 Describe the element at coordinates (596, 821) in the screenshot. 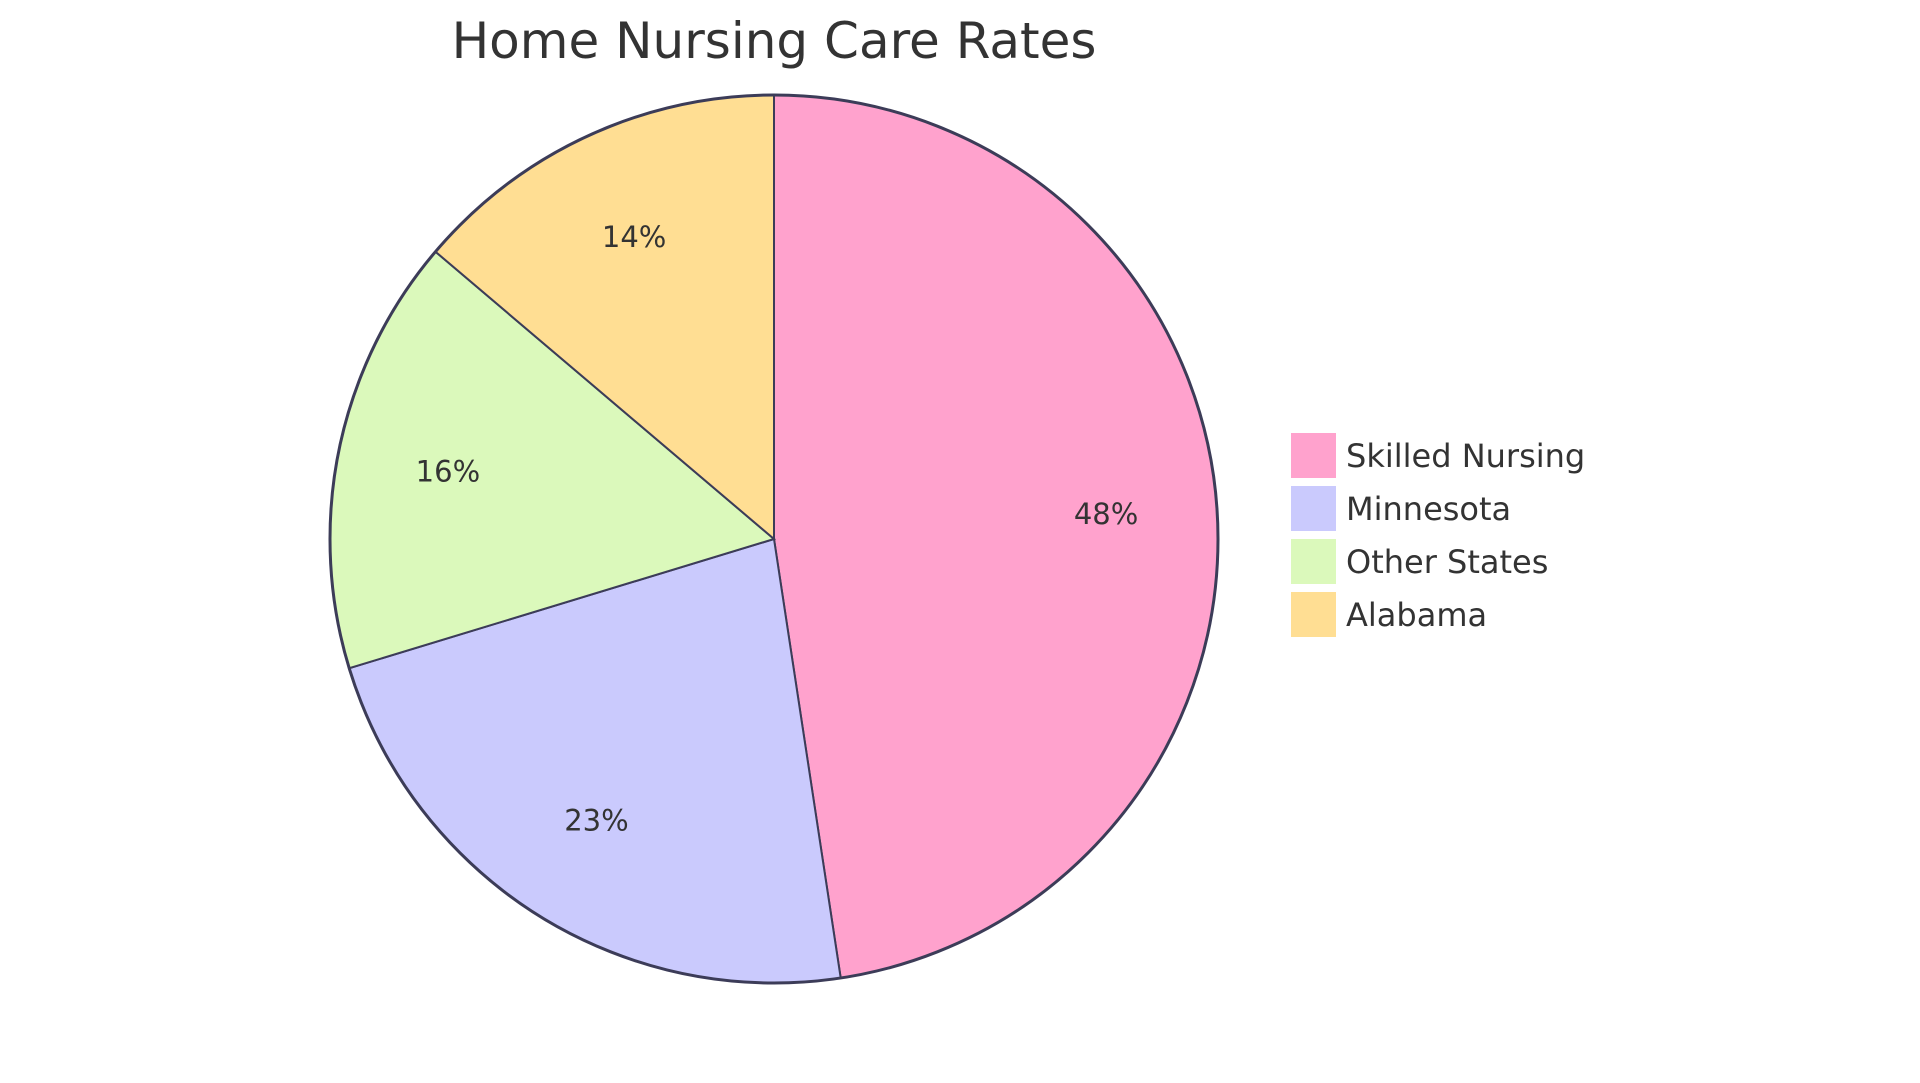

I see `slice-label: 23%` at that location.